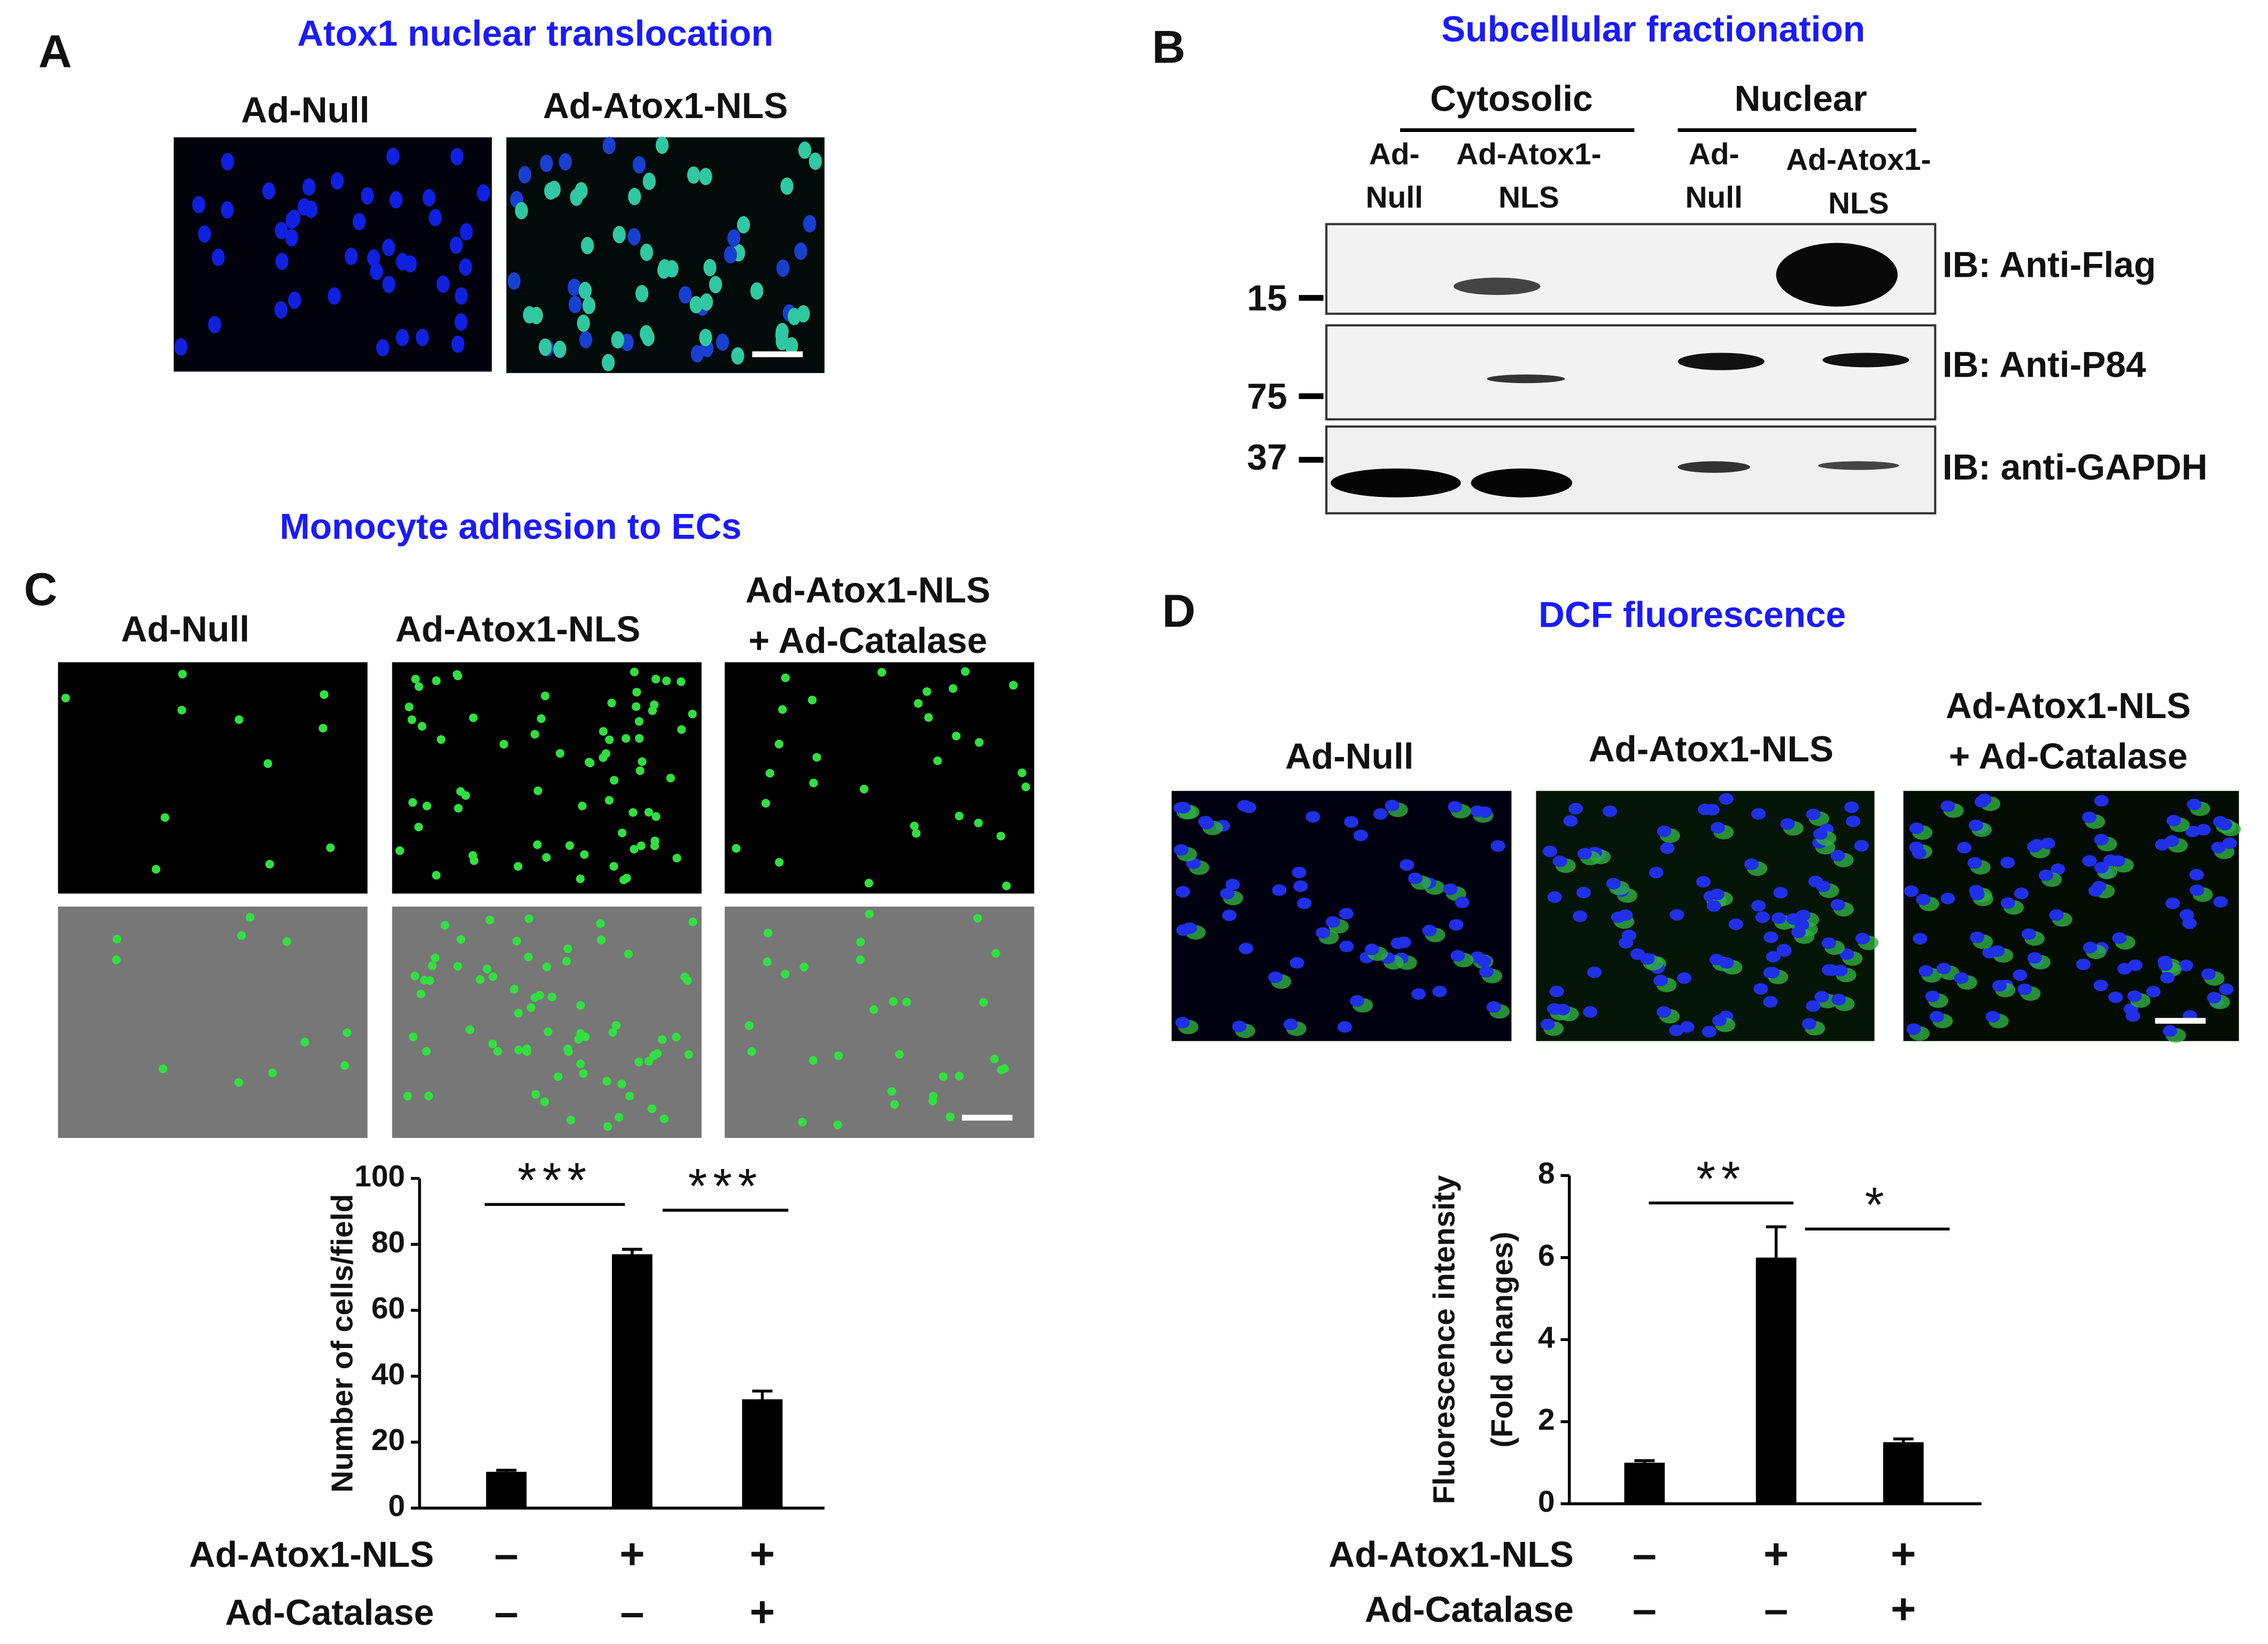 This screenshot has width=2268, height=1644. I want to click on image-label: Ad-Atox1-NLS, so click(867, 590).